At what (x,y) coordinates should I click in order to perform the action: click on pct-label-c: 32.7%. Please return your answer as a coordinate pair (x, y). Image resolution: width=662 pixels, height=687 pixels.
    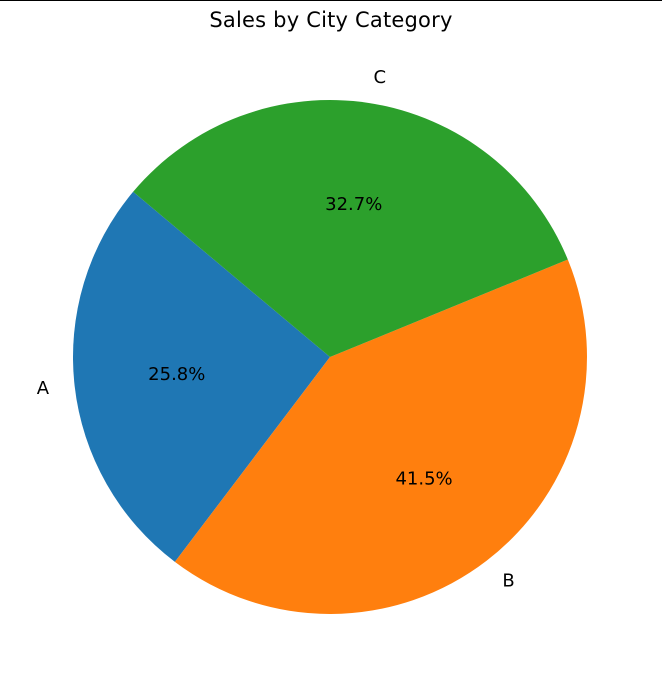
    Looking at the image, I should click on (353, 204).